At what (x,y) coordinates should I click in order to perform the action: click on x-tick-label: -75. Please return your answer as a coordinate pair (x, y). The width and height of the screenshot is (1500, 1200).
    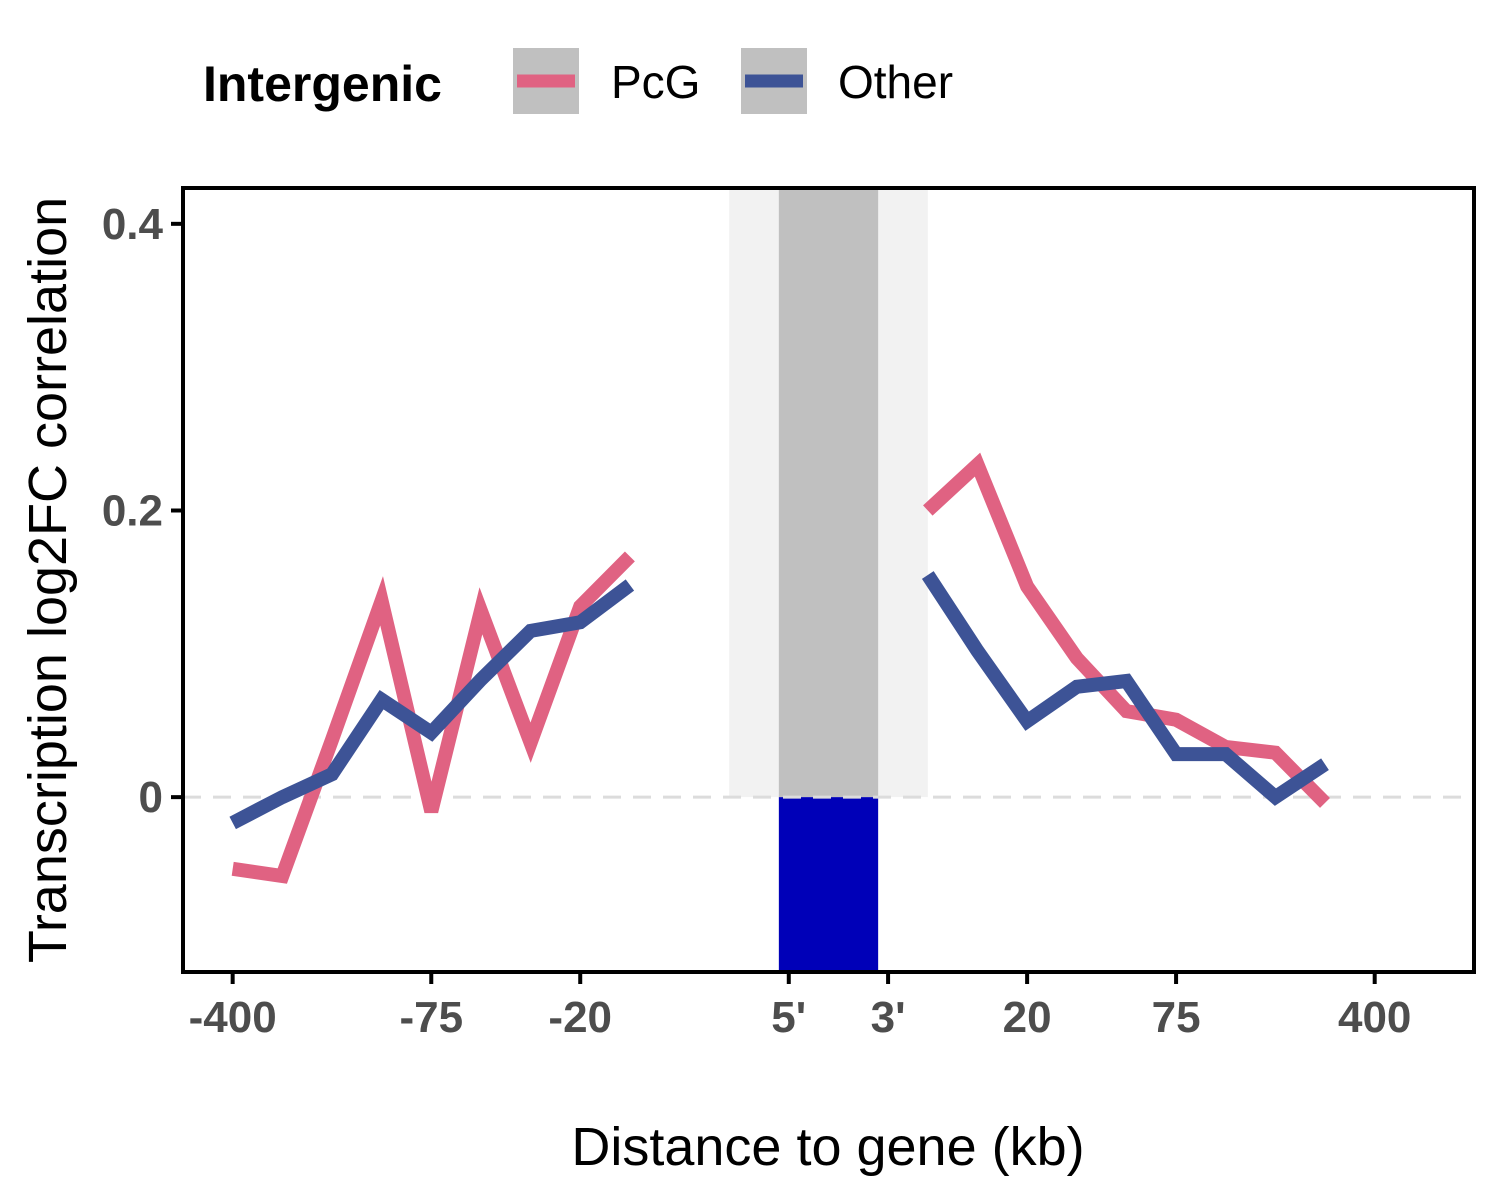
    Looking at the image, I should click on (431, 1017).